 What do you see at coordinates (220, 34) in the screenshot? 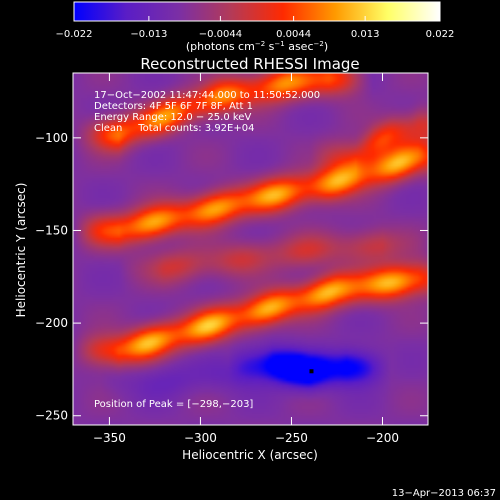
I see `colorbar-tick-label: −0.0044` at bounding box center [220, 34].